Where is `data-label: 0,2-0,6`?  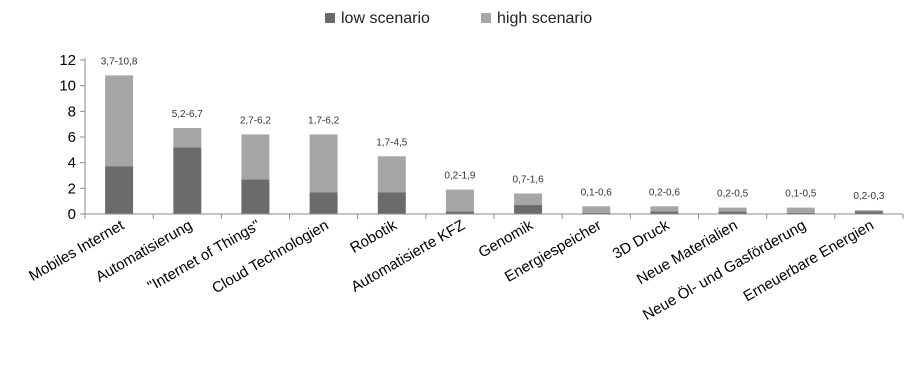
data-label: 0,2-0,6 is located at coordinates (665, 192).